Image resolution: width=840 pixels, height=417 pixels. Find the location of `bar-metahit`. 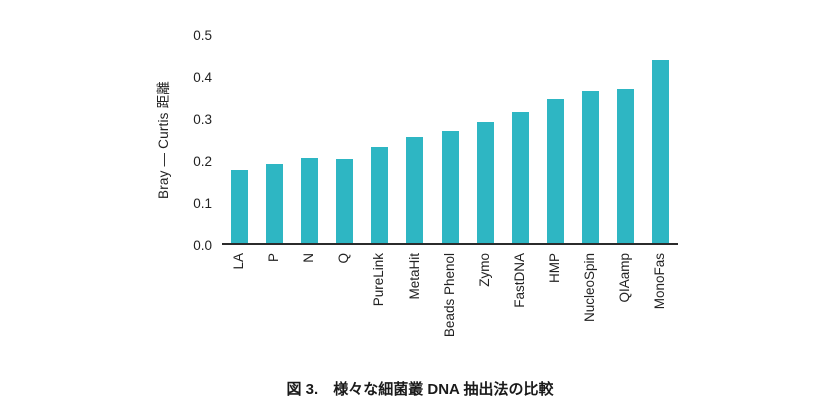

bar-metahit is located at coordinates (415, 189).